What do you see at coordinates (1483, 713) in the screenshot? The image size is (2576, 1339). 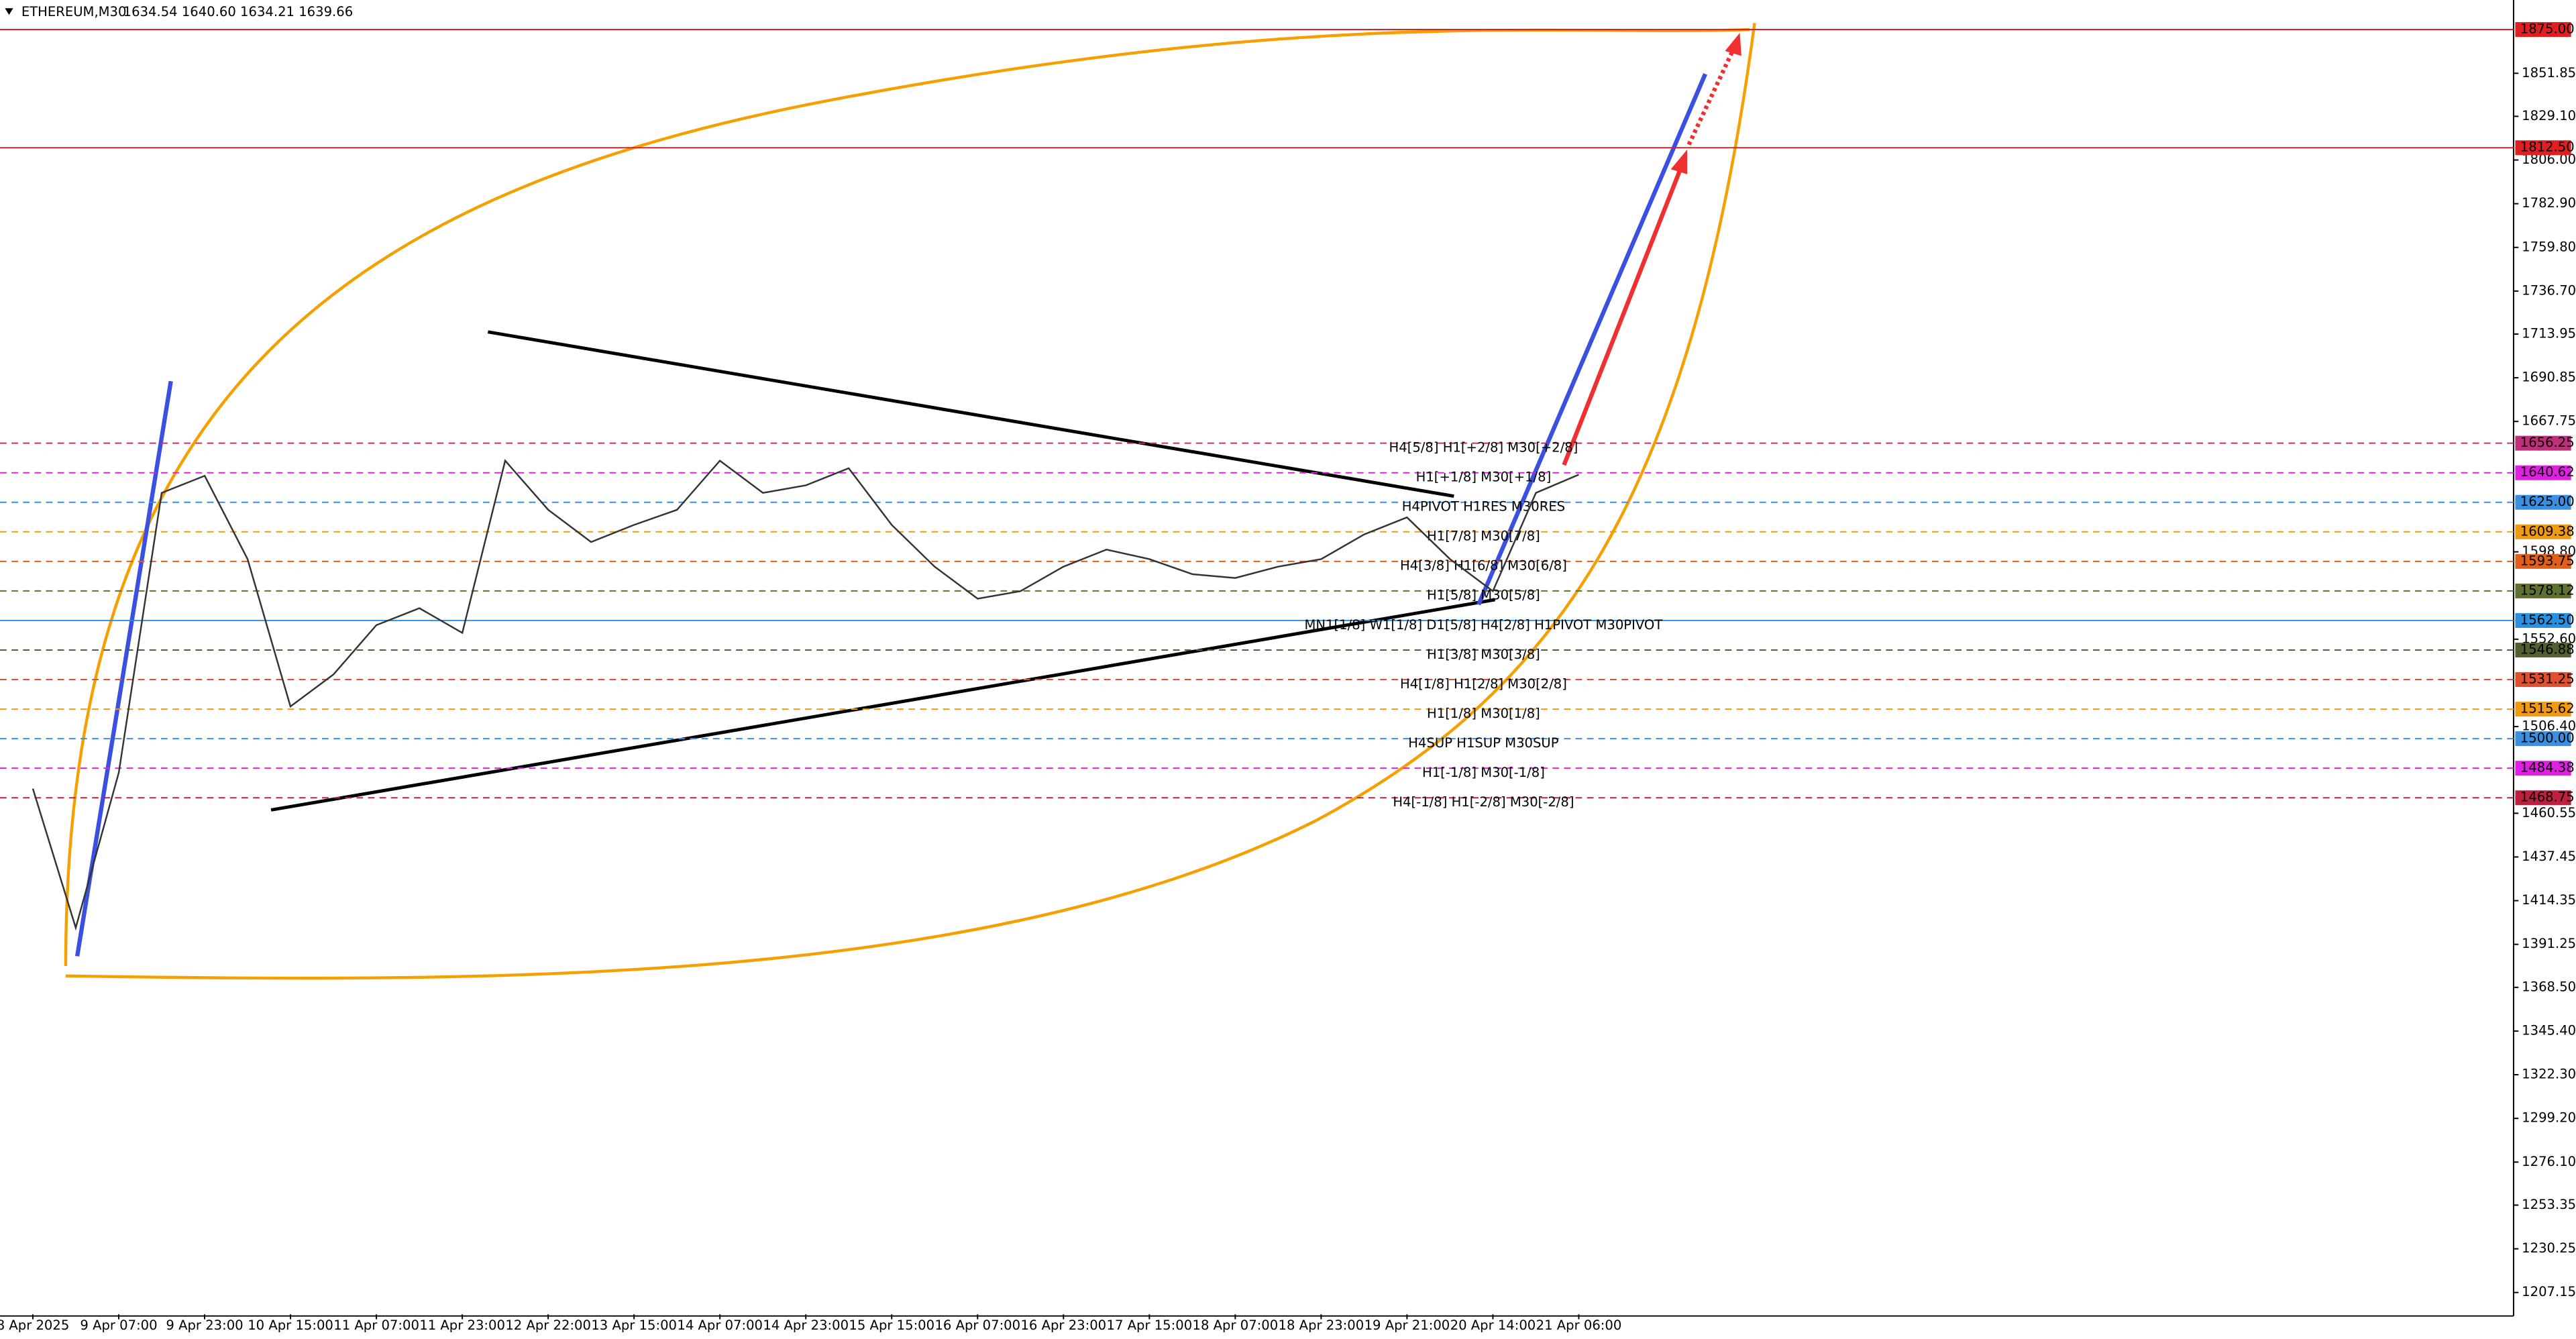 I see `level-label: H1[1/8] M30[1/8]` at bounding box center [1483, 713].